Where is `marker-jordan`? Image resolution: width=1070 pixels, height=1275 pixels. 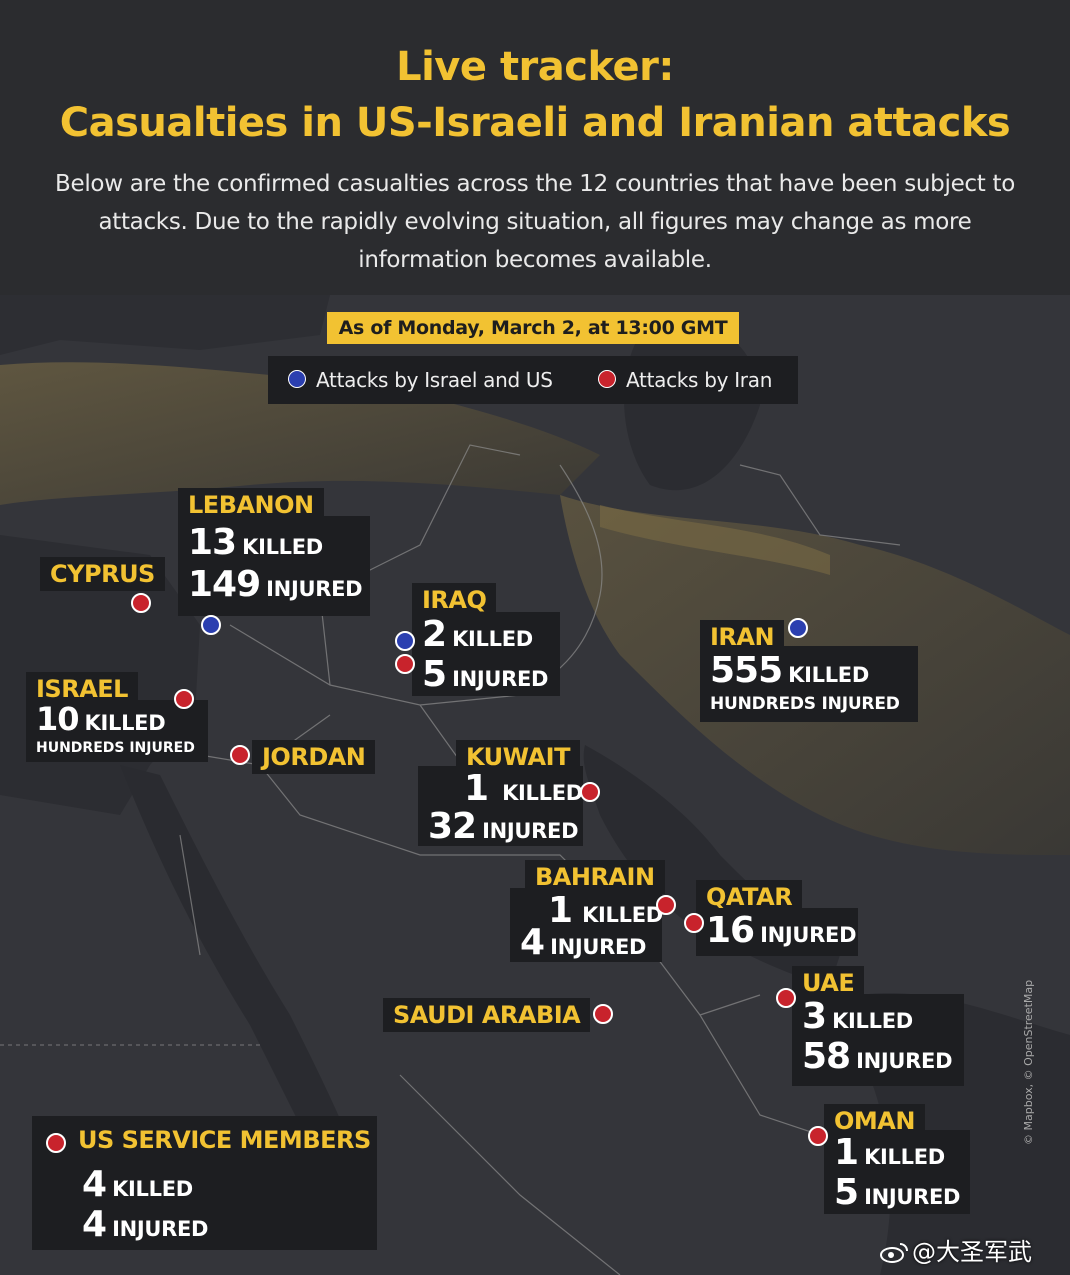 marker-jordan is located at coordinates (240, 755).